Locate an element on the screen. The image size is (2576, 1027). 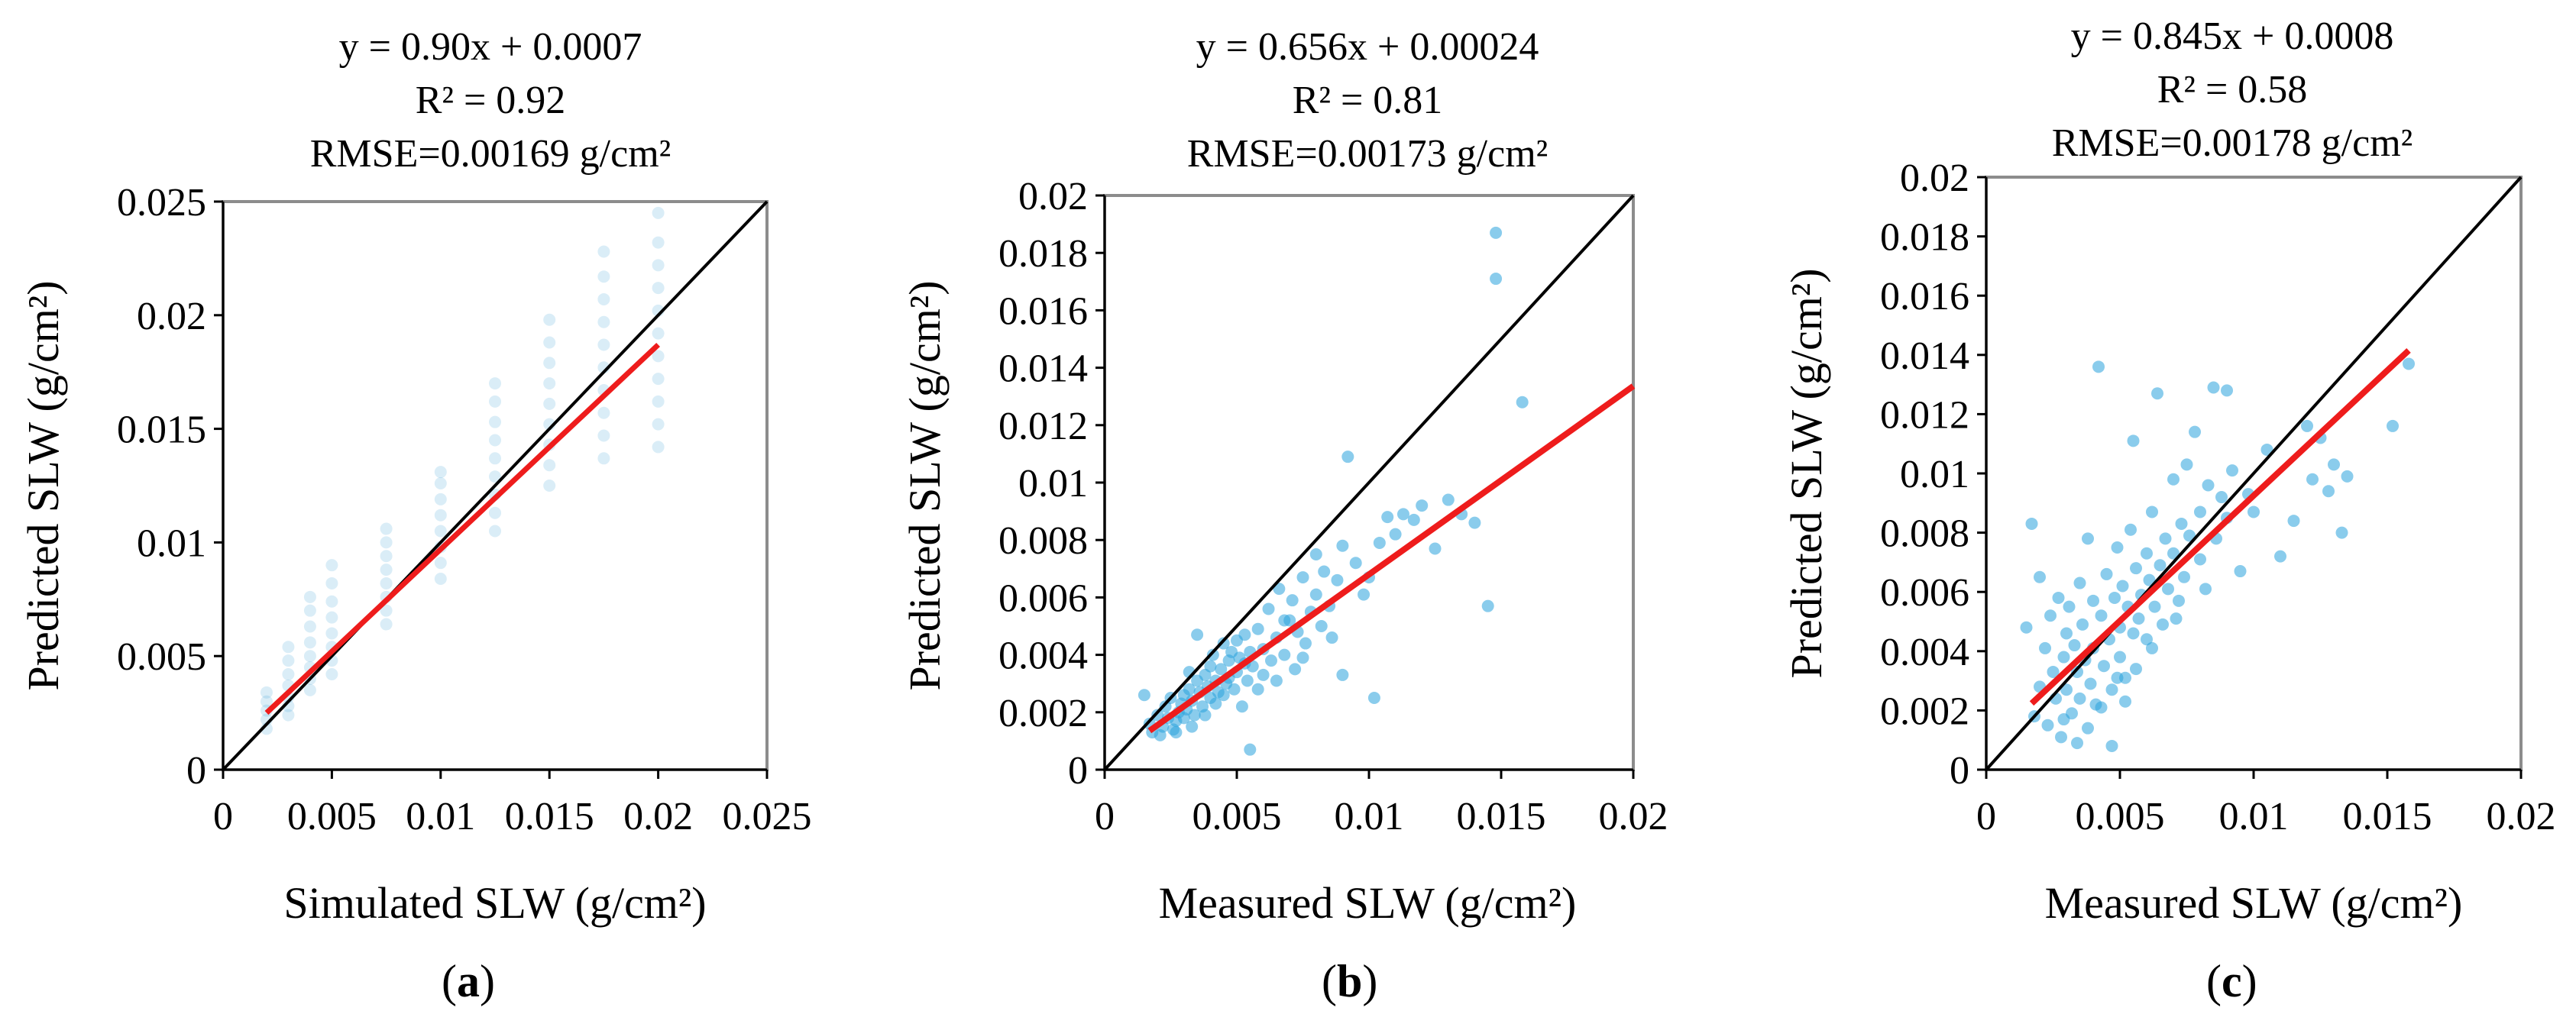
panel-c-y-tick-label: 0.004 is located at coordinates (1924, 652).